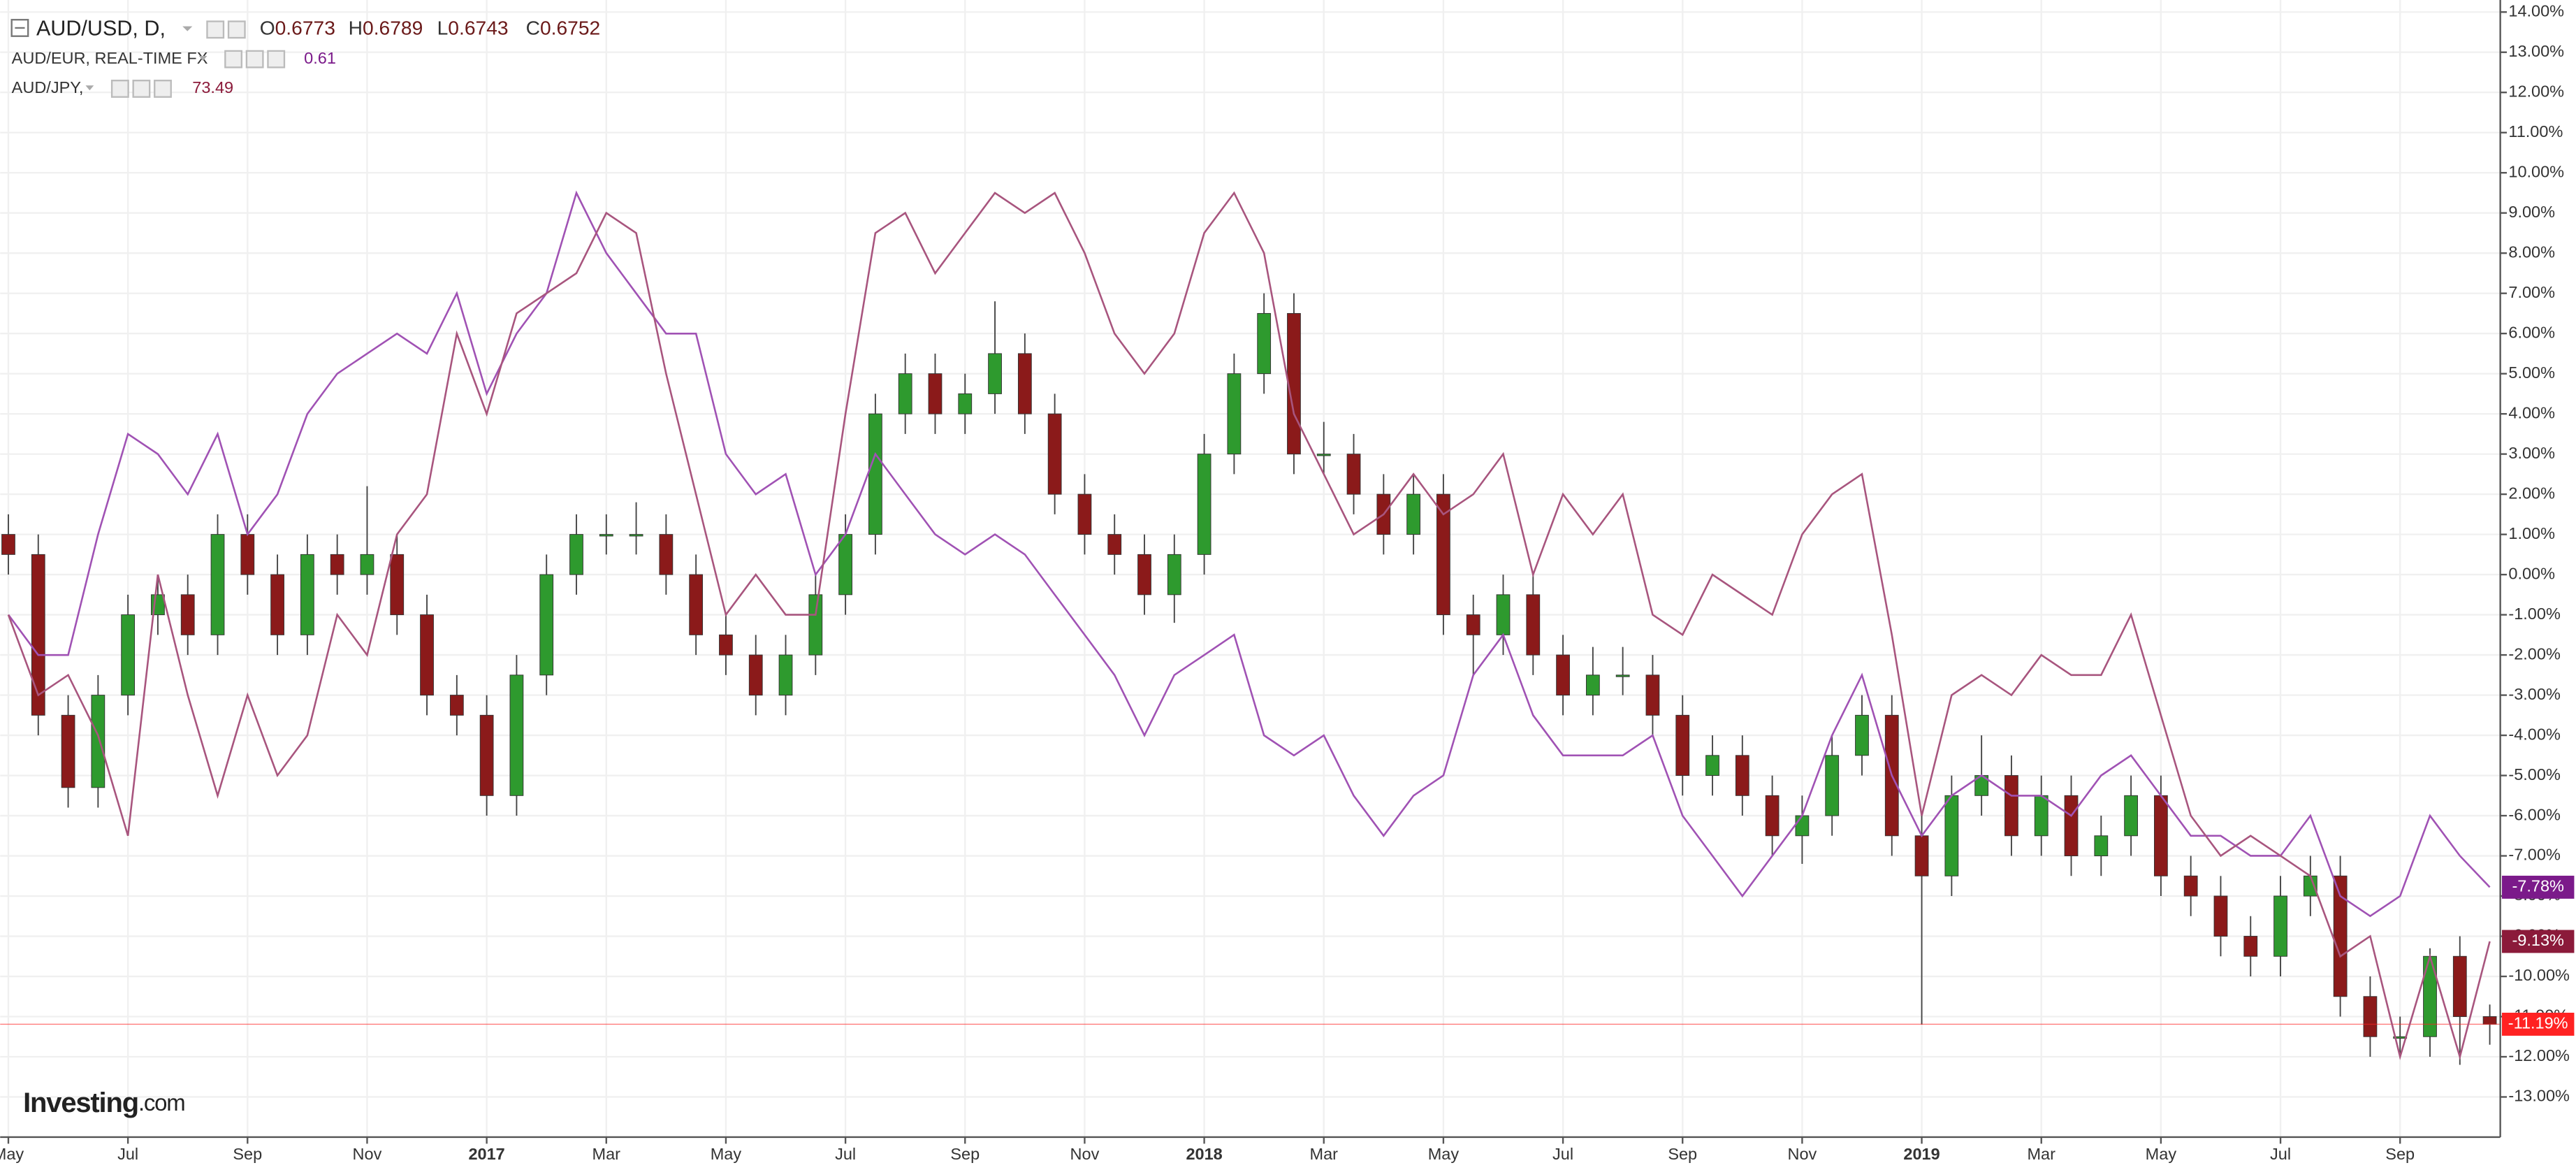  Describe the element at coordinates (320, 58) in the screenshot. I see `legend-series-value: 0.61` at that location.